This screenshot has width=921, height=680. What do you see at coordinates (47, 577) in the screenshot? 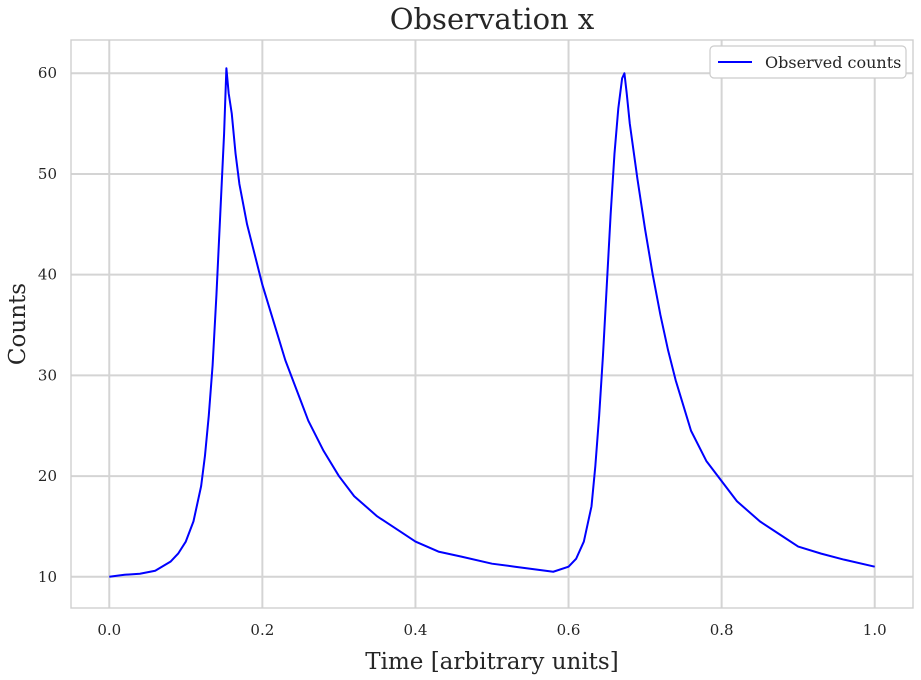
I see `y-tick-label: 10` at bounding box center [47, 577].